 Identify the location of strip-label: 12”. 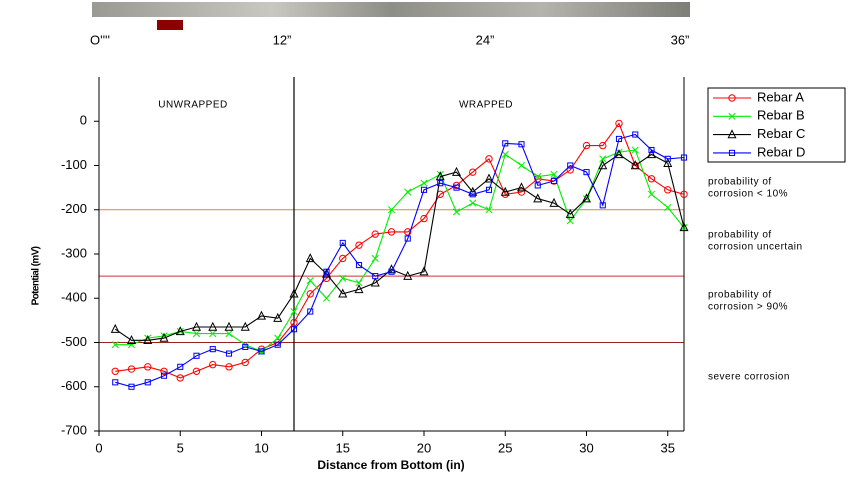
(282, 39).